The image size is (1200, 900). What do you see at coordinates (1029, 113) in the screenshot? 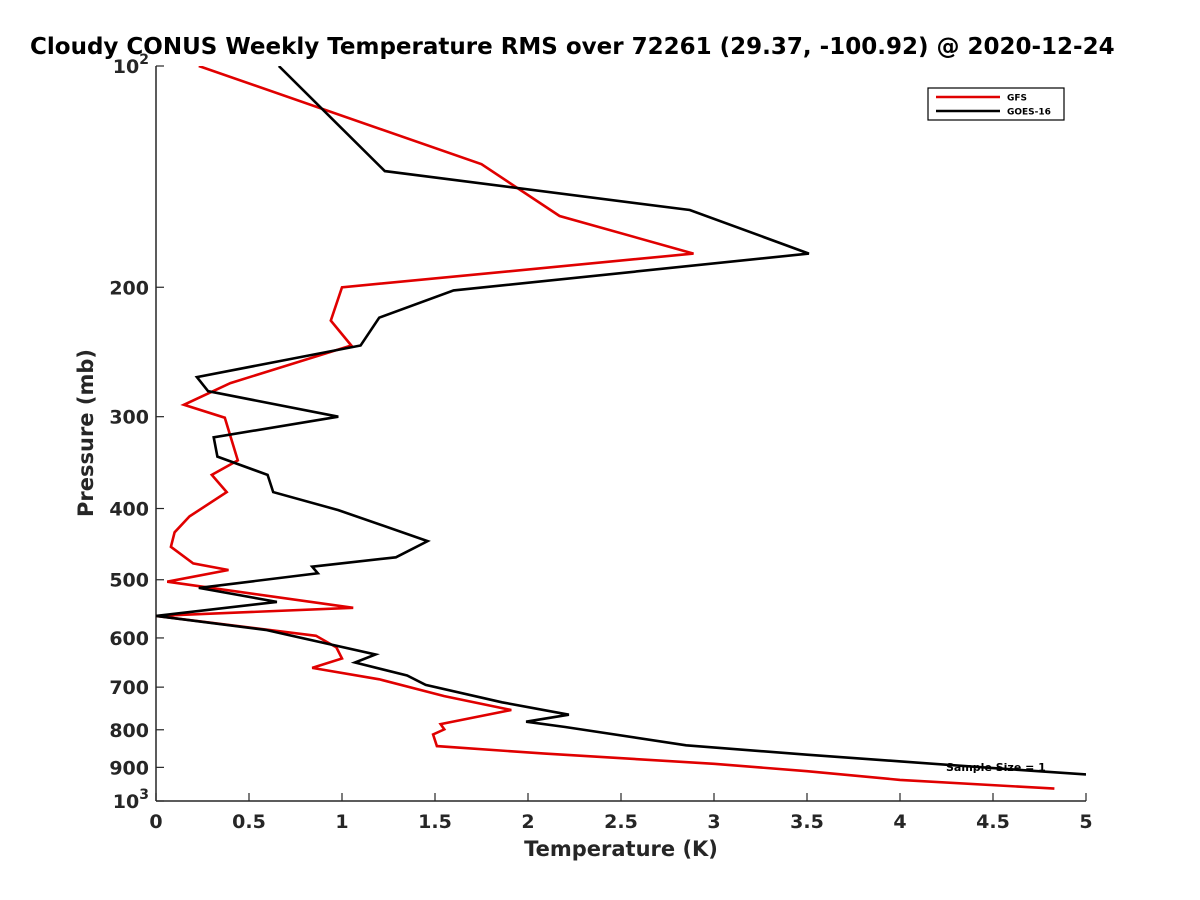
I see `legend-label-goes-16: GOES-16` at bounding box center [1029, 113].